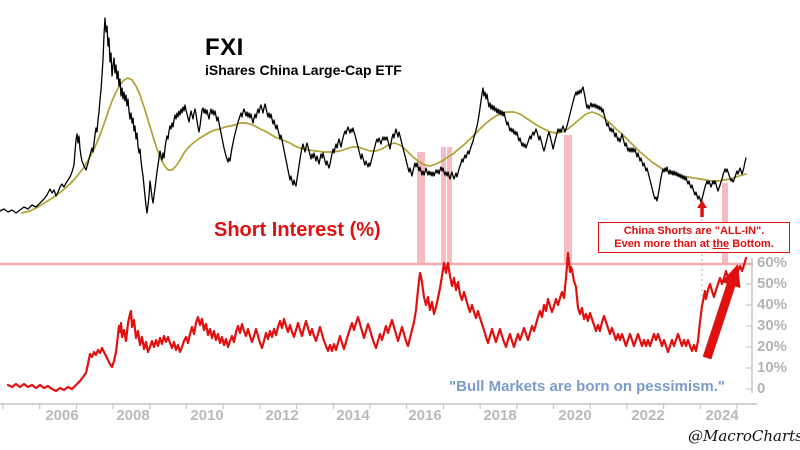 The image size is (800, 450). I want to click on x-tick-label: 2016, so click(425, 415).